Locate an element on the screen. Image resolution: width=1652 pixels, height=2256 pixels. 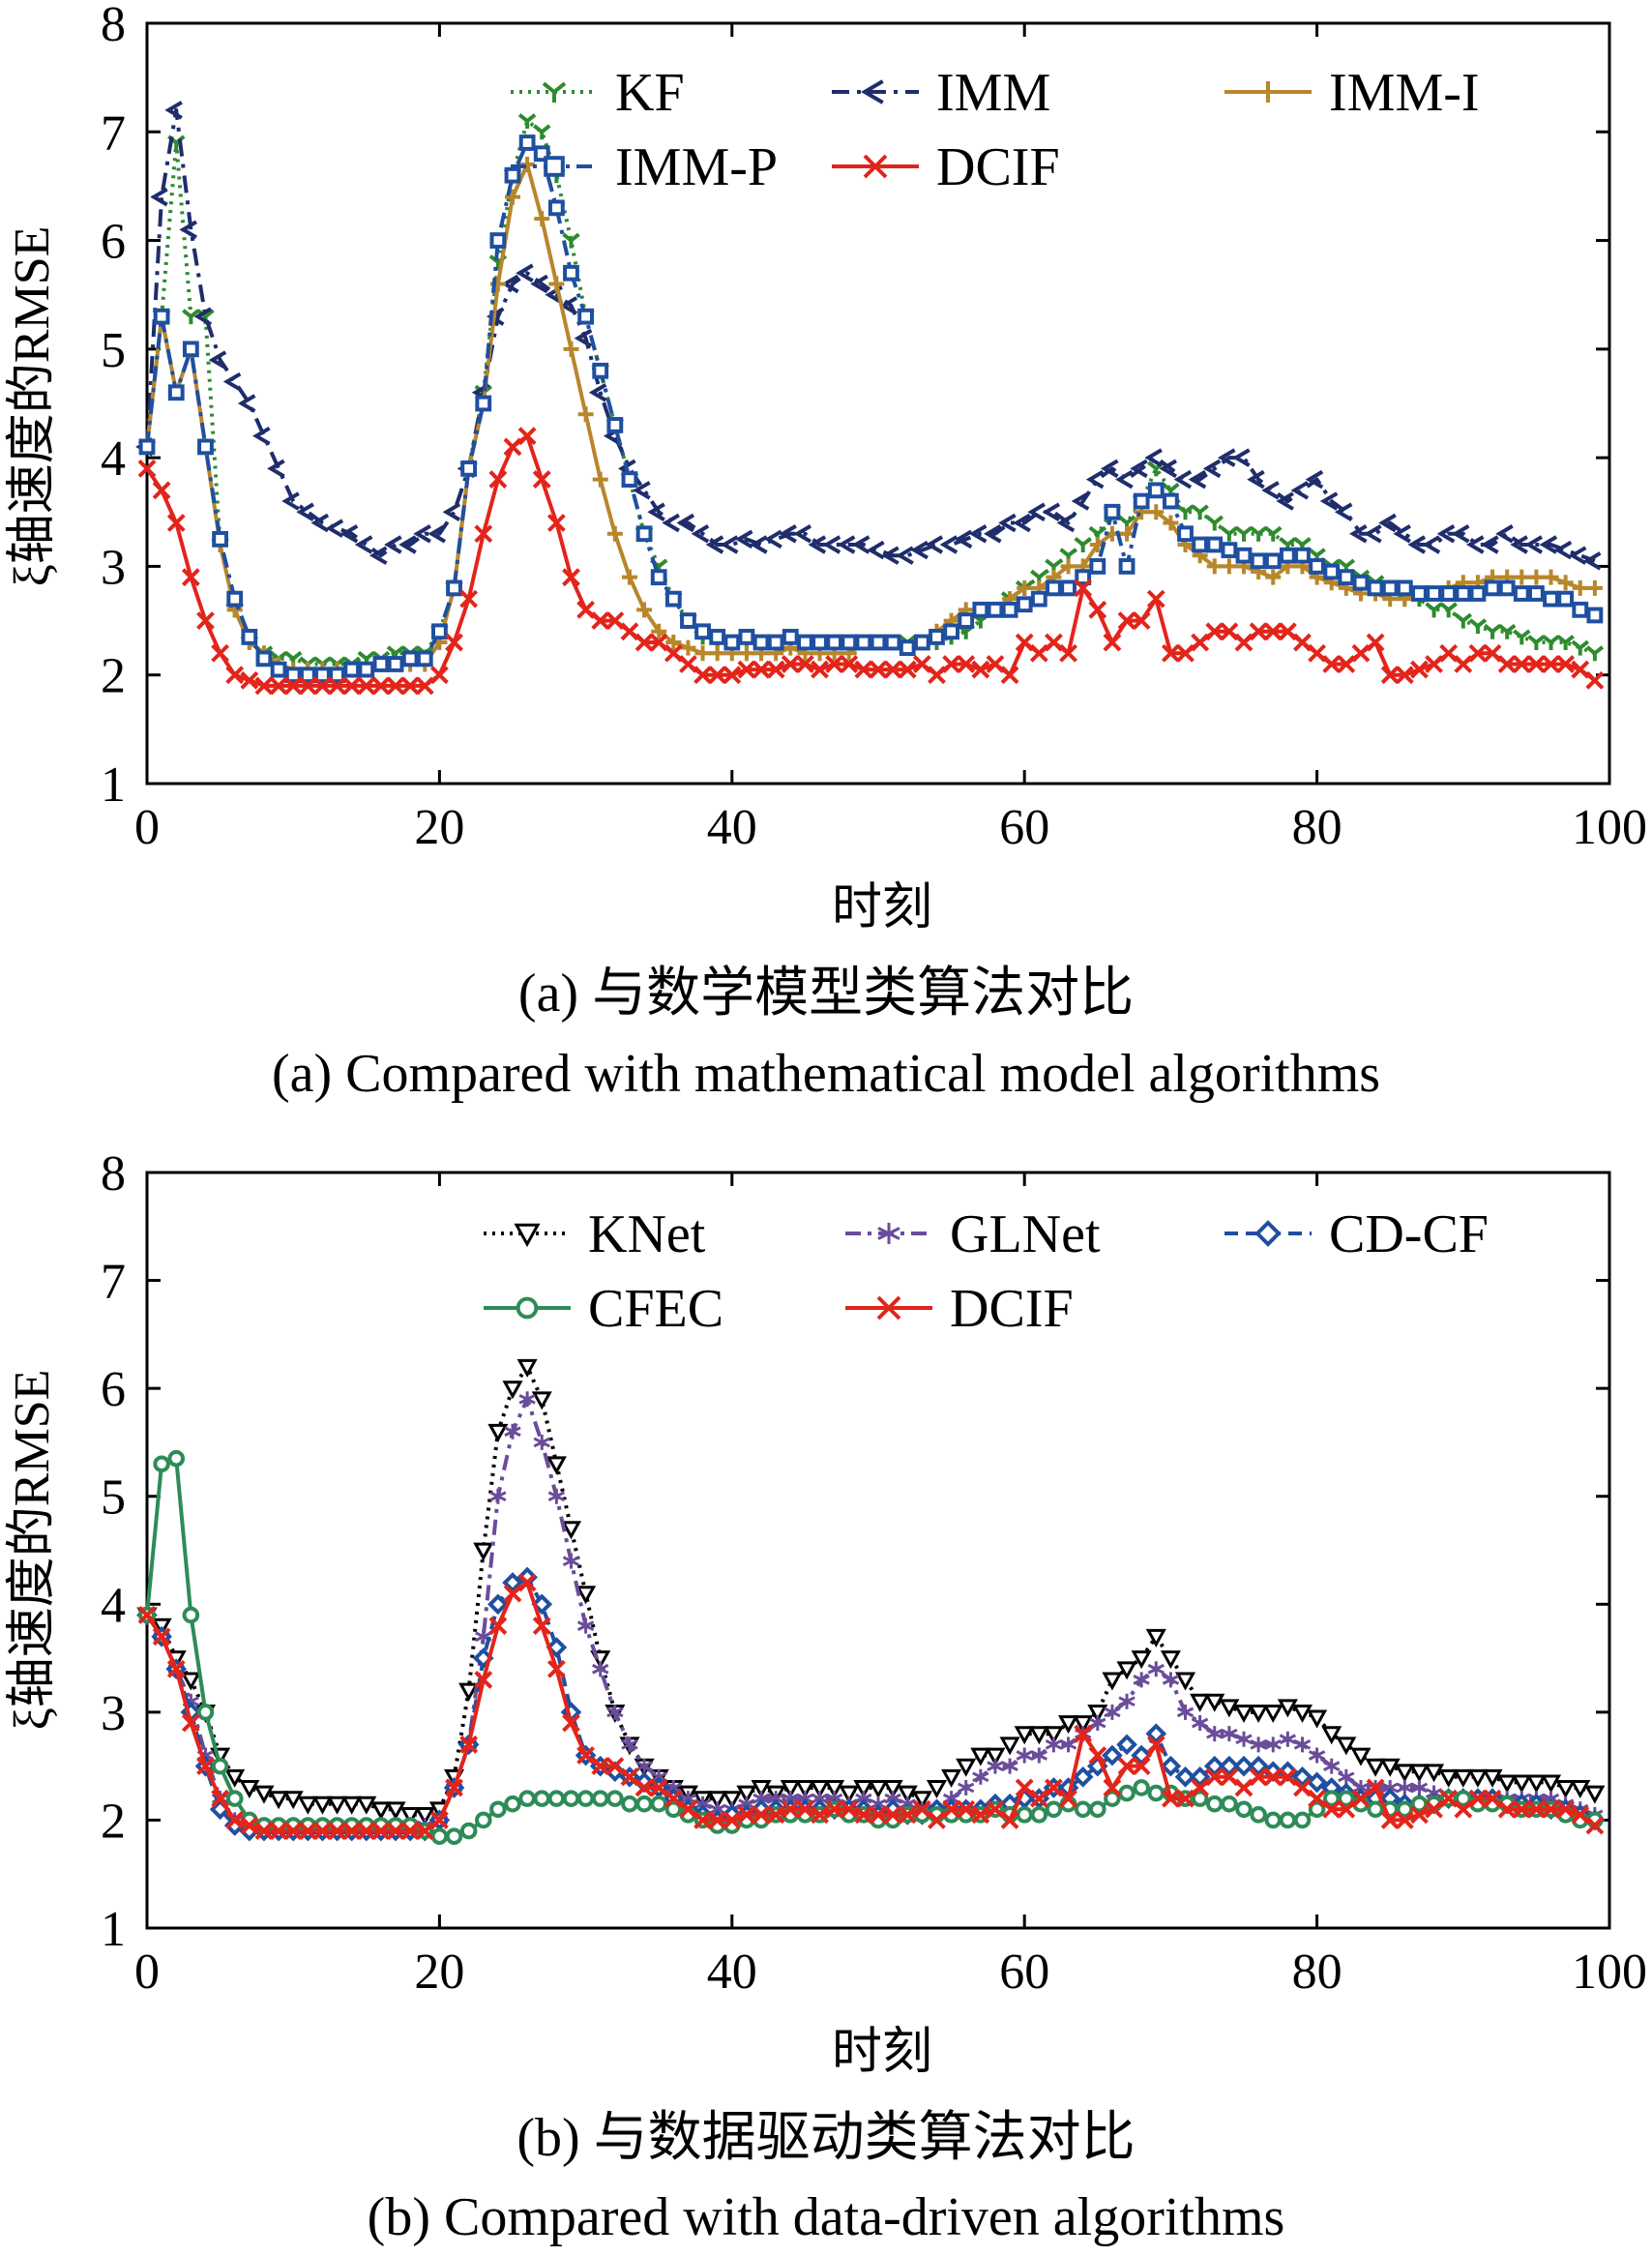
legend-label: CFEC is located at coordinates (655, 1309).